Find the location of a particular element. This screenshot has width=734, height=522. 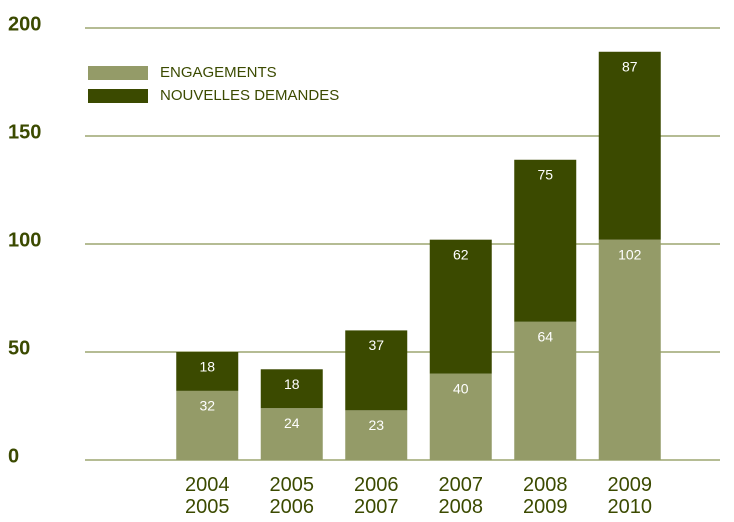

x-tick-label: 2004 2005 is located at coordinates (207, 495).